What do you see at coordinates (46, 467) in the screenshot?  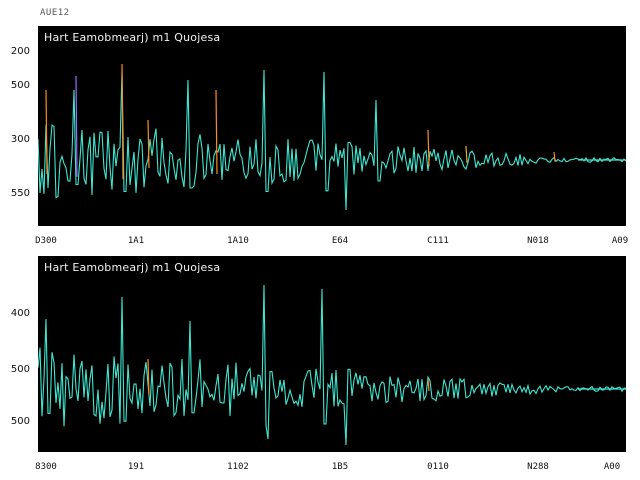 I see `x-tick-label: 8300` at bounding box center [46, 467].